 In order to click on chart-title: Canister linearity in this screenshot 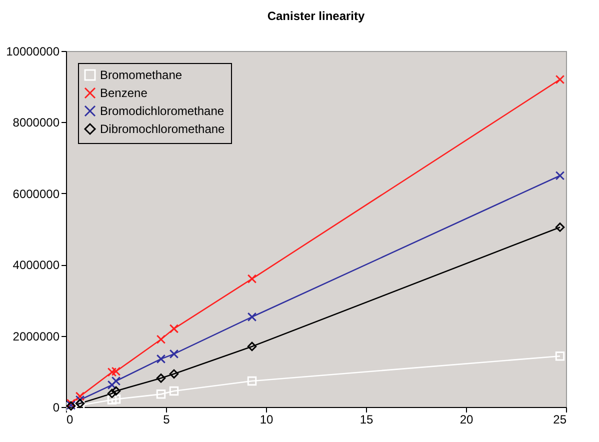, I will do `click(316, 16)`.